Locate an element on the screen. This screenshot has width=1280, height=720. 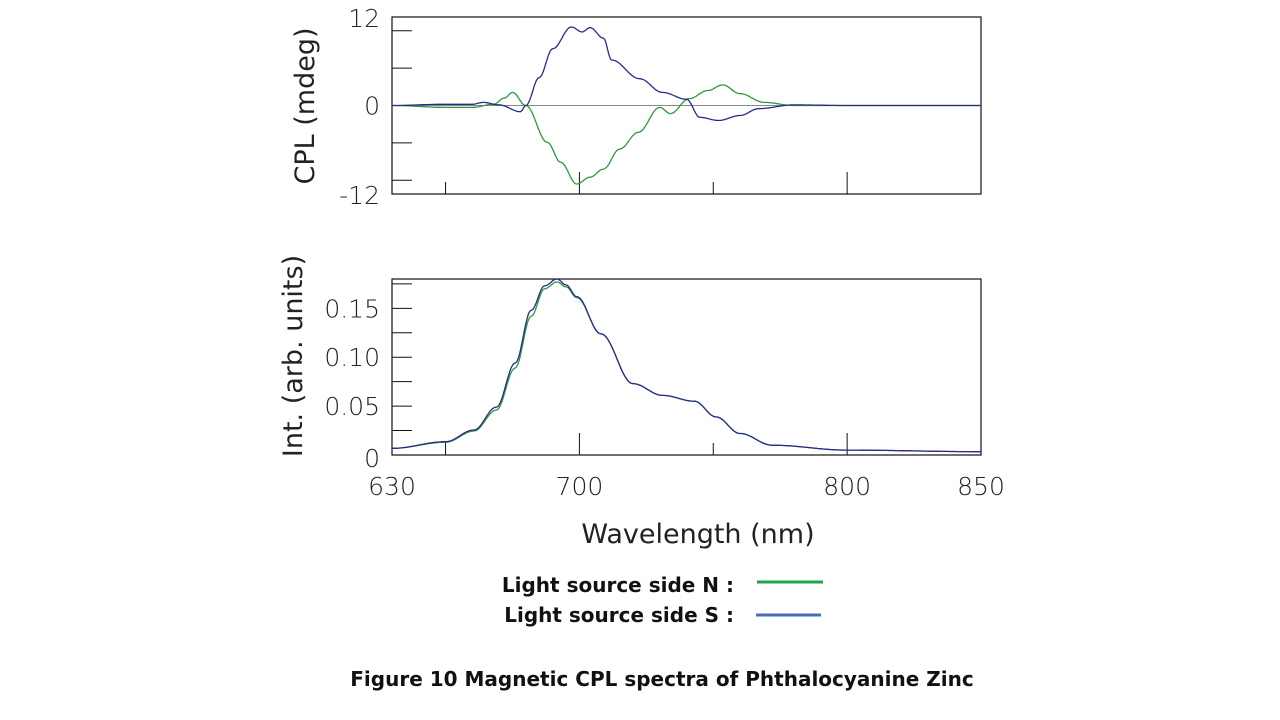
y-tick-label: 0.15 is located at coordinates (352, 308).